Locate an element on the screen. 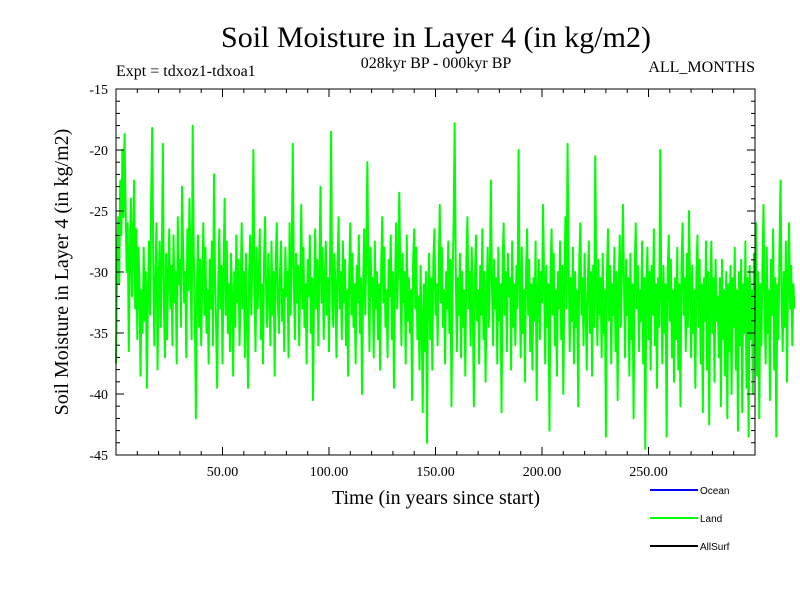 This screenshot has height=600, width=800. legend-label-ocean: Ocean is located at coordinates (714, 491).